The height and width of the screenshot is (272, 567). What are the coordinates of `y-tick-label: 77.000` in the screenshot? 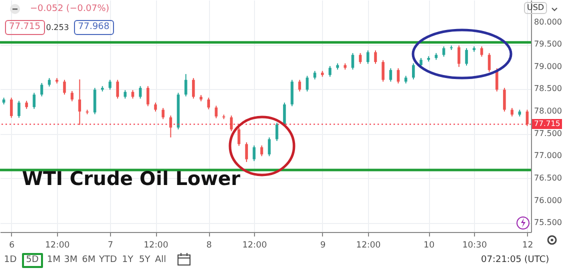 It's located at (548, 155).